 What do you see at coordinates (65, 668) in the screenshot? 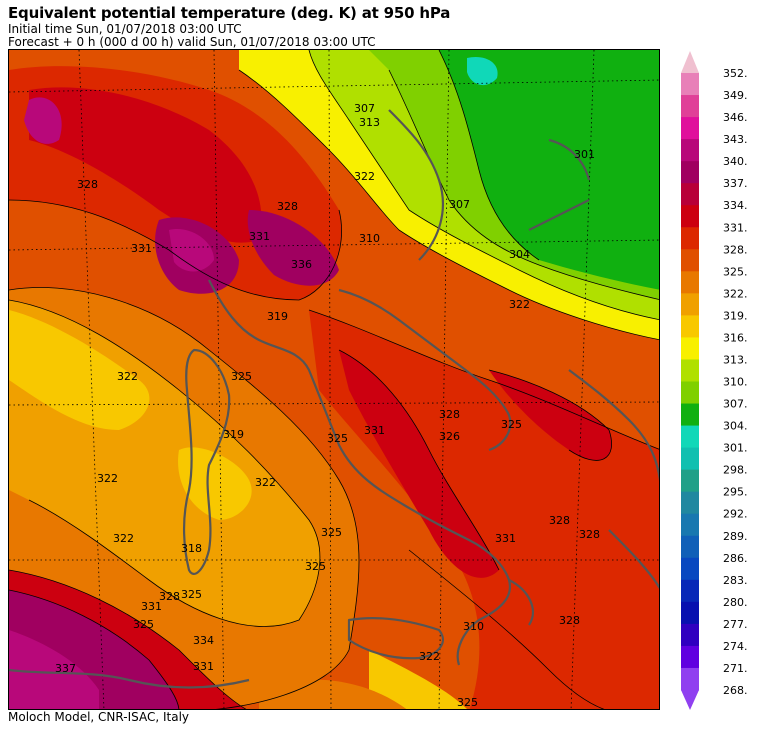
I see `contour-label: 337` at bounding box center [65, 668].